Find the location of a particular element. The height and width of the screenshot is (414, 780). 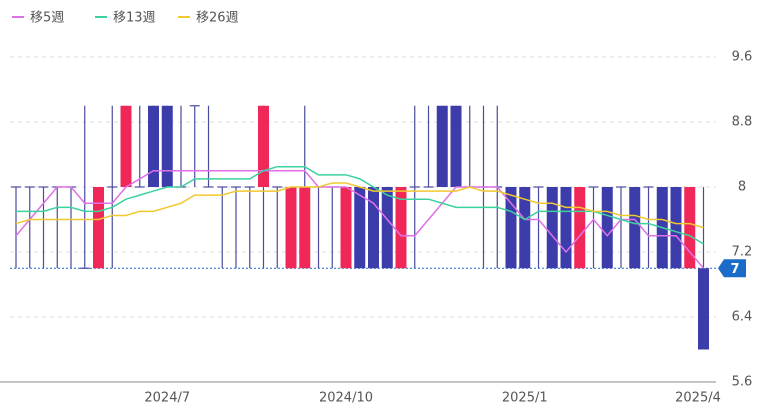

legend-label: 移13週 is located at coordinates (134, 18).